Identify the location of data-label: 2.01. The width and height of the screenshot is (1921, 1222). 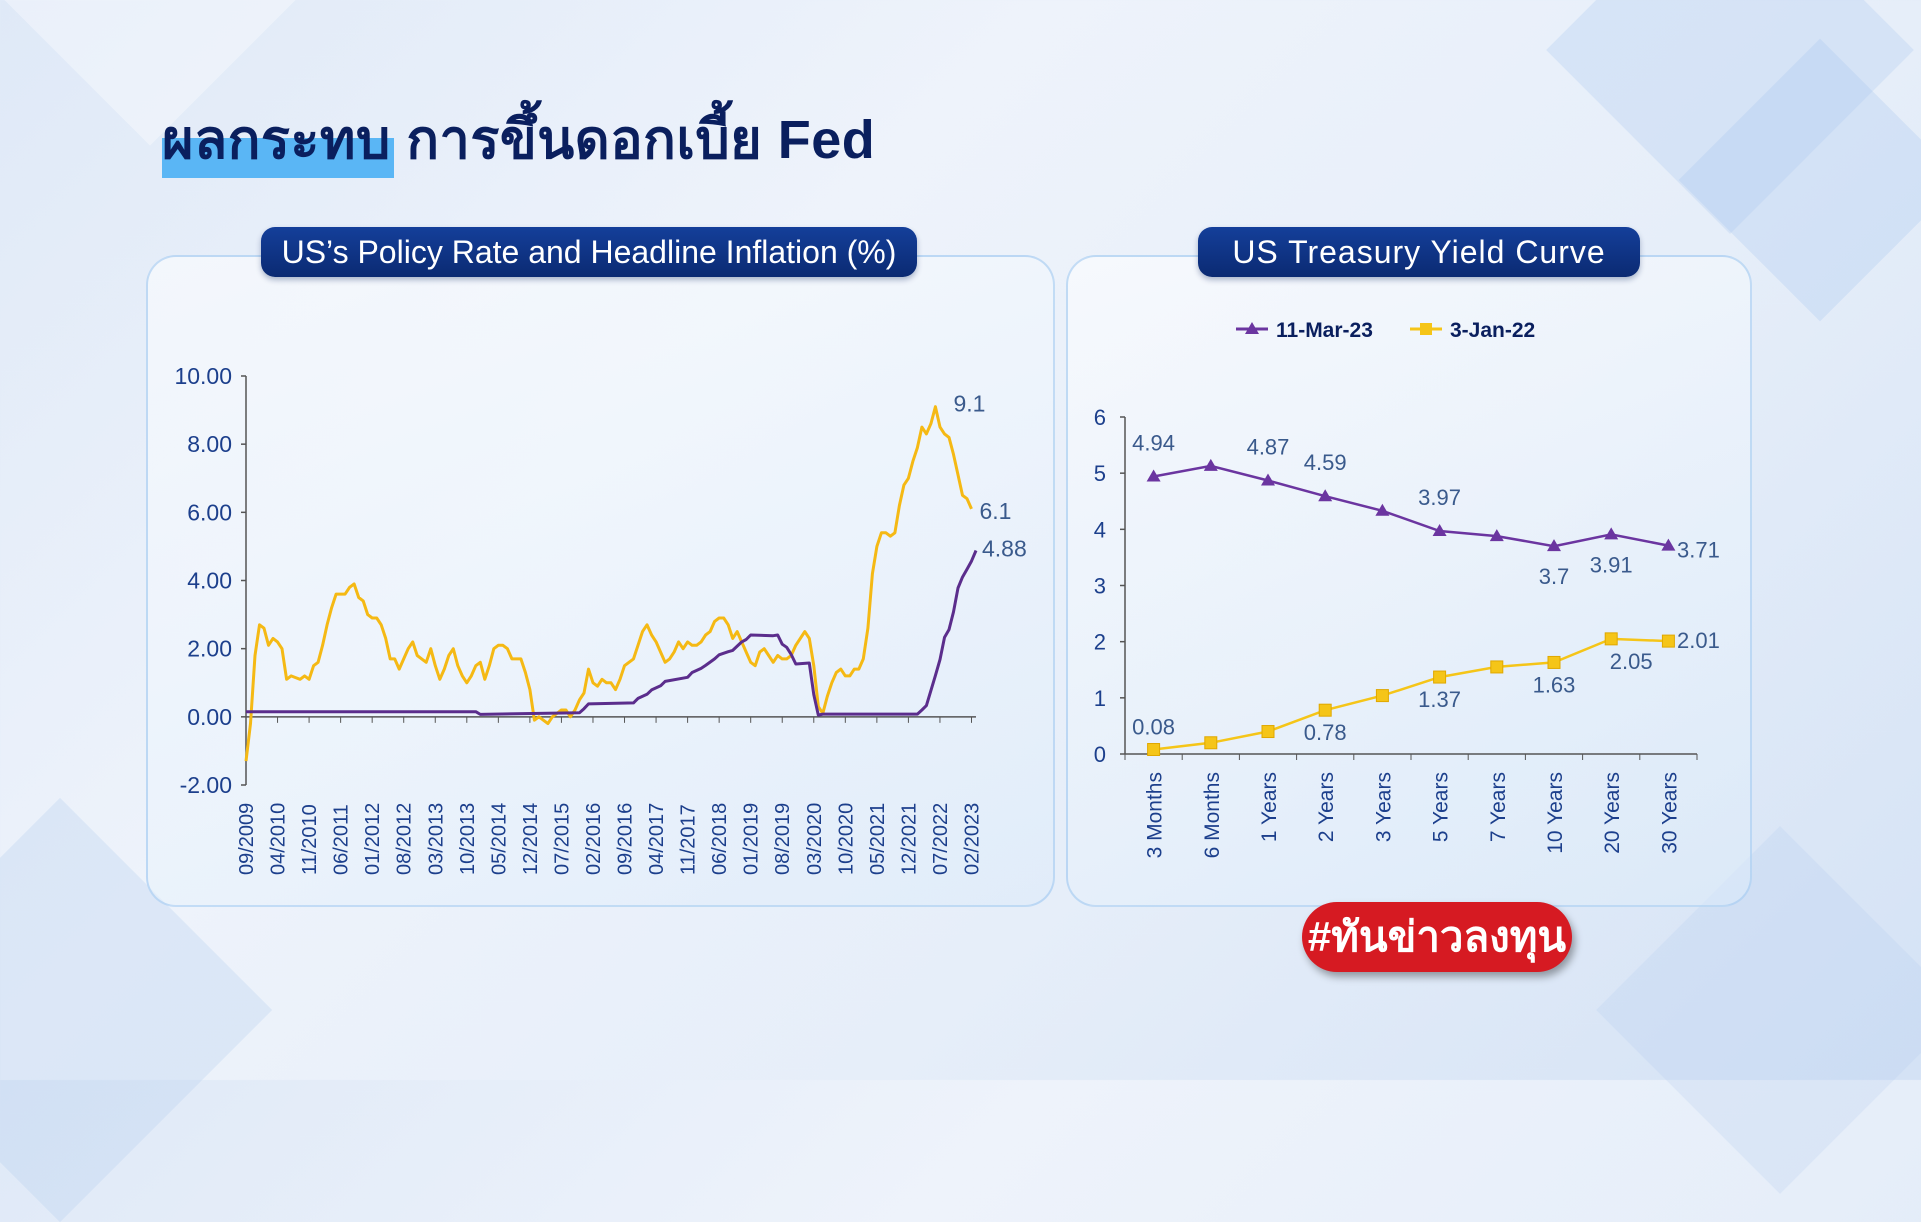
(1698, 640).